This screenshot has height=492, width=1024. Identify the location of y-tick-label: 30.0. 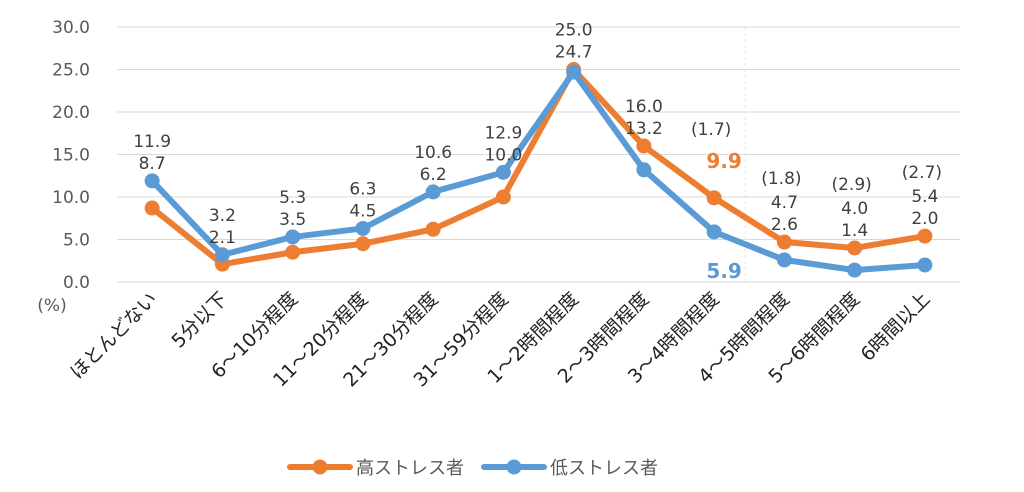
(71, 28).